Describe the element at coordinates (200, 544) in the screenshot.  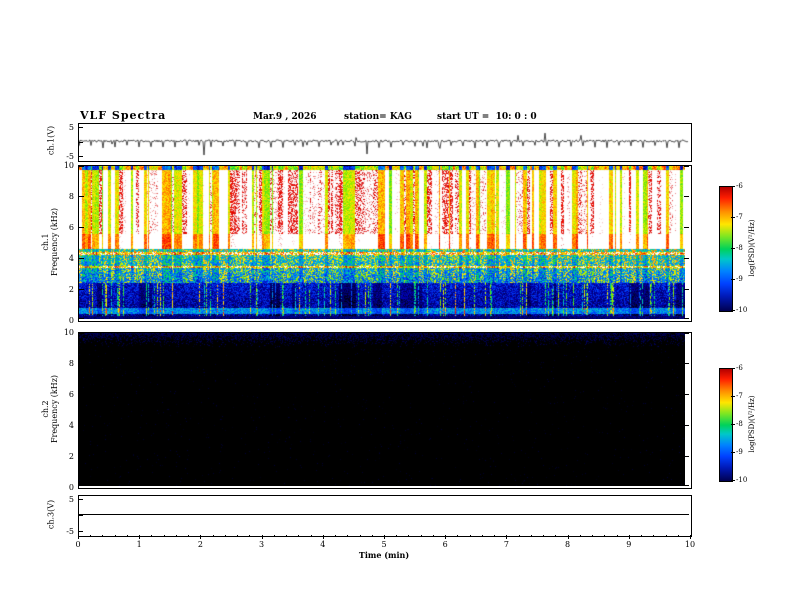
I see `x-tick-label: 2` at that location.